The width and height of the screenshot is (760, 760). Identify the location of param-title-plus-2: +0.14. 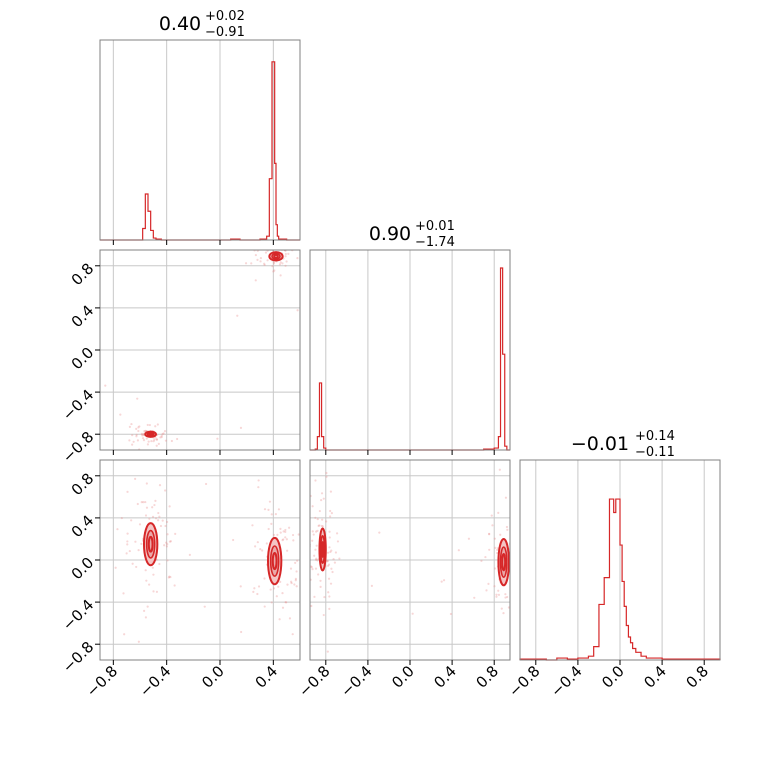
(655, 436).